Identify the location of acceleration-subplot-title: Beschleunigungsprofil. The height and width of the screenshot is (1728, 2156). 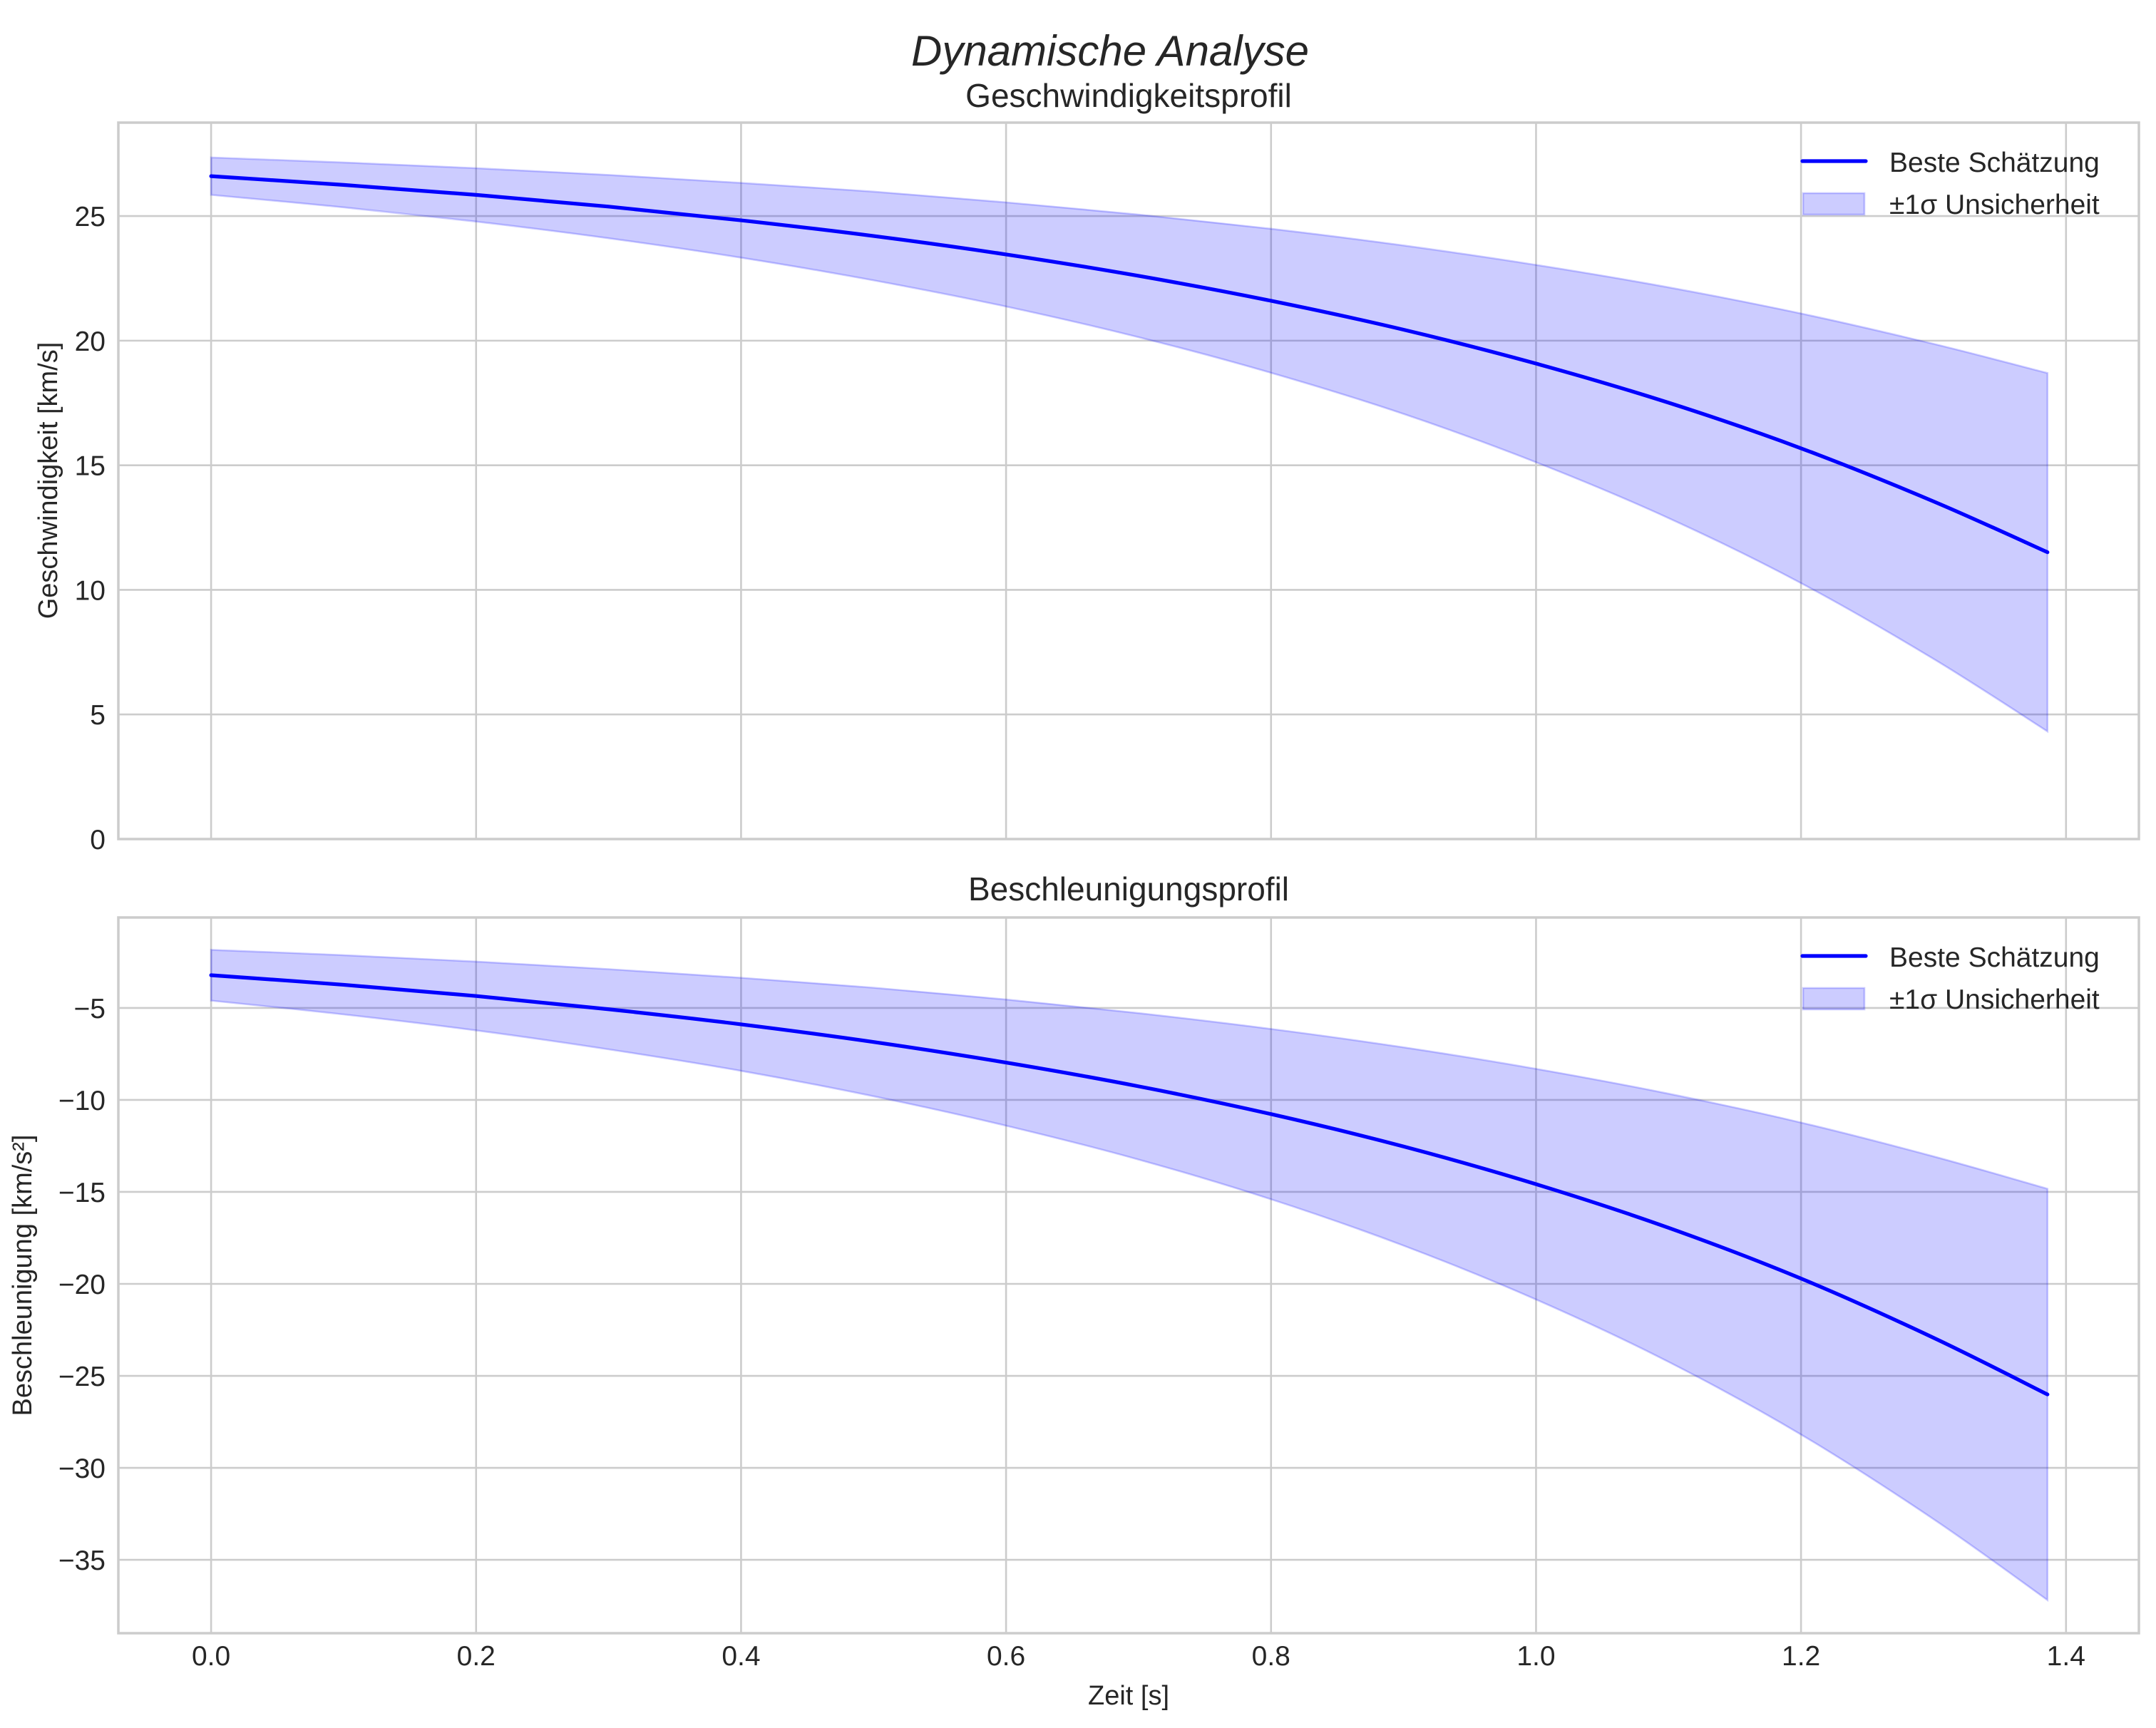
(1128, 888).